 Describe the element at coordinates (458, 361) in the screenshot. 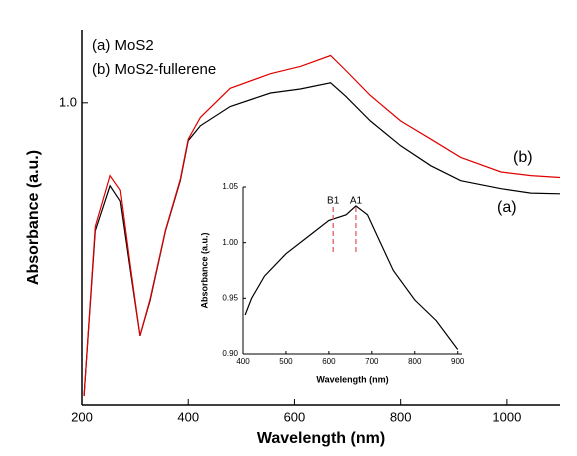

I see `x-tick-label: 900` at that location.